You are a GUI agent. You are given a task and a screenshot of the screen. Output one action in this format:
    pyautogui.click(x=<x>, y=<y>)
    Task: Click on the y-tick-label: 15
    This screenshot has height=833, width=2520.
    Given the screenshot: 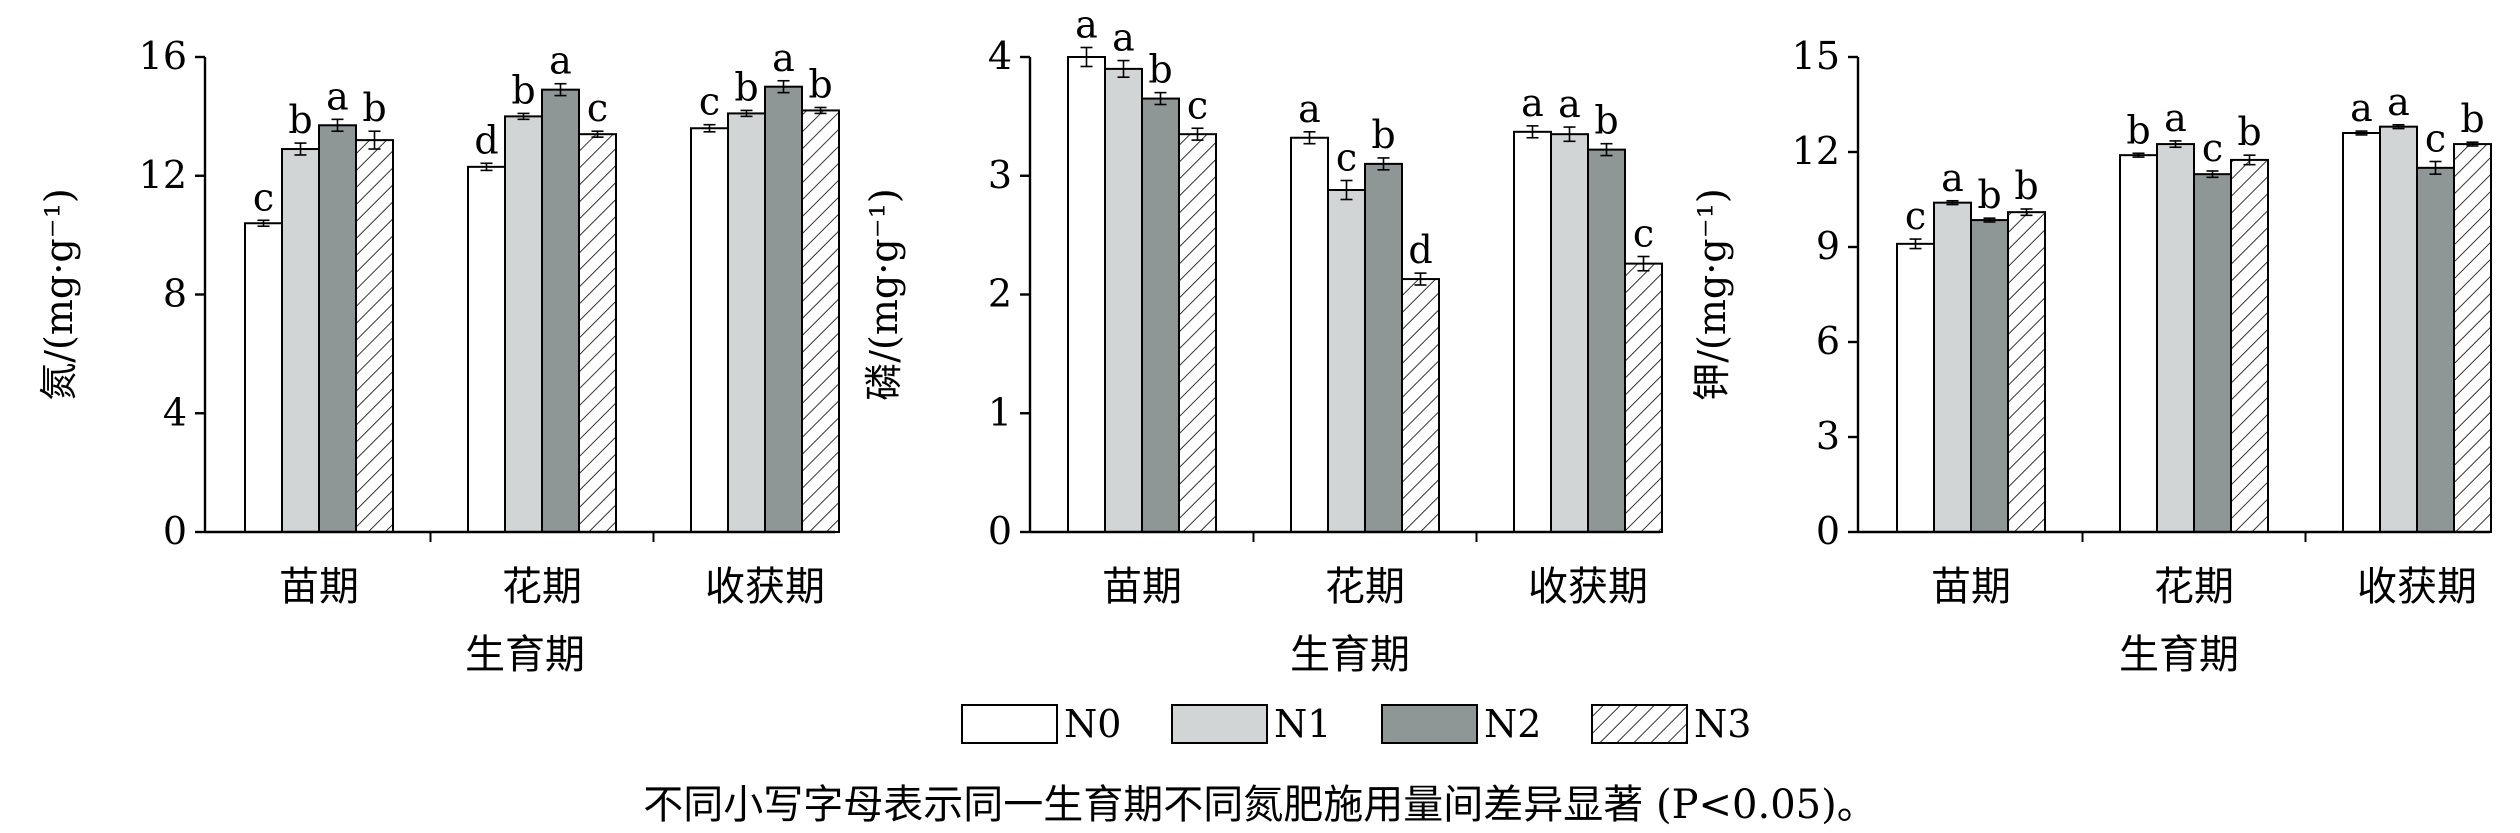 What is the action you would take?
    pyautogui.click(x=1816, y=56)
    